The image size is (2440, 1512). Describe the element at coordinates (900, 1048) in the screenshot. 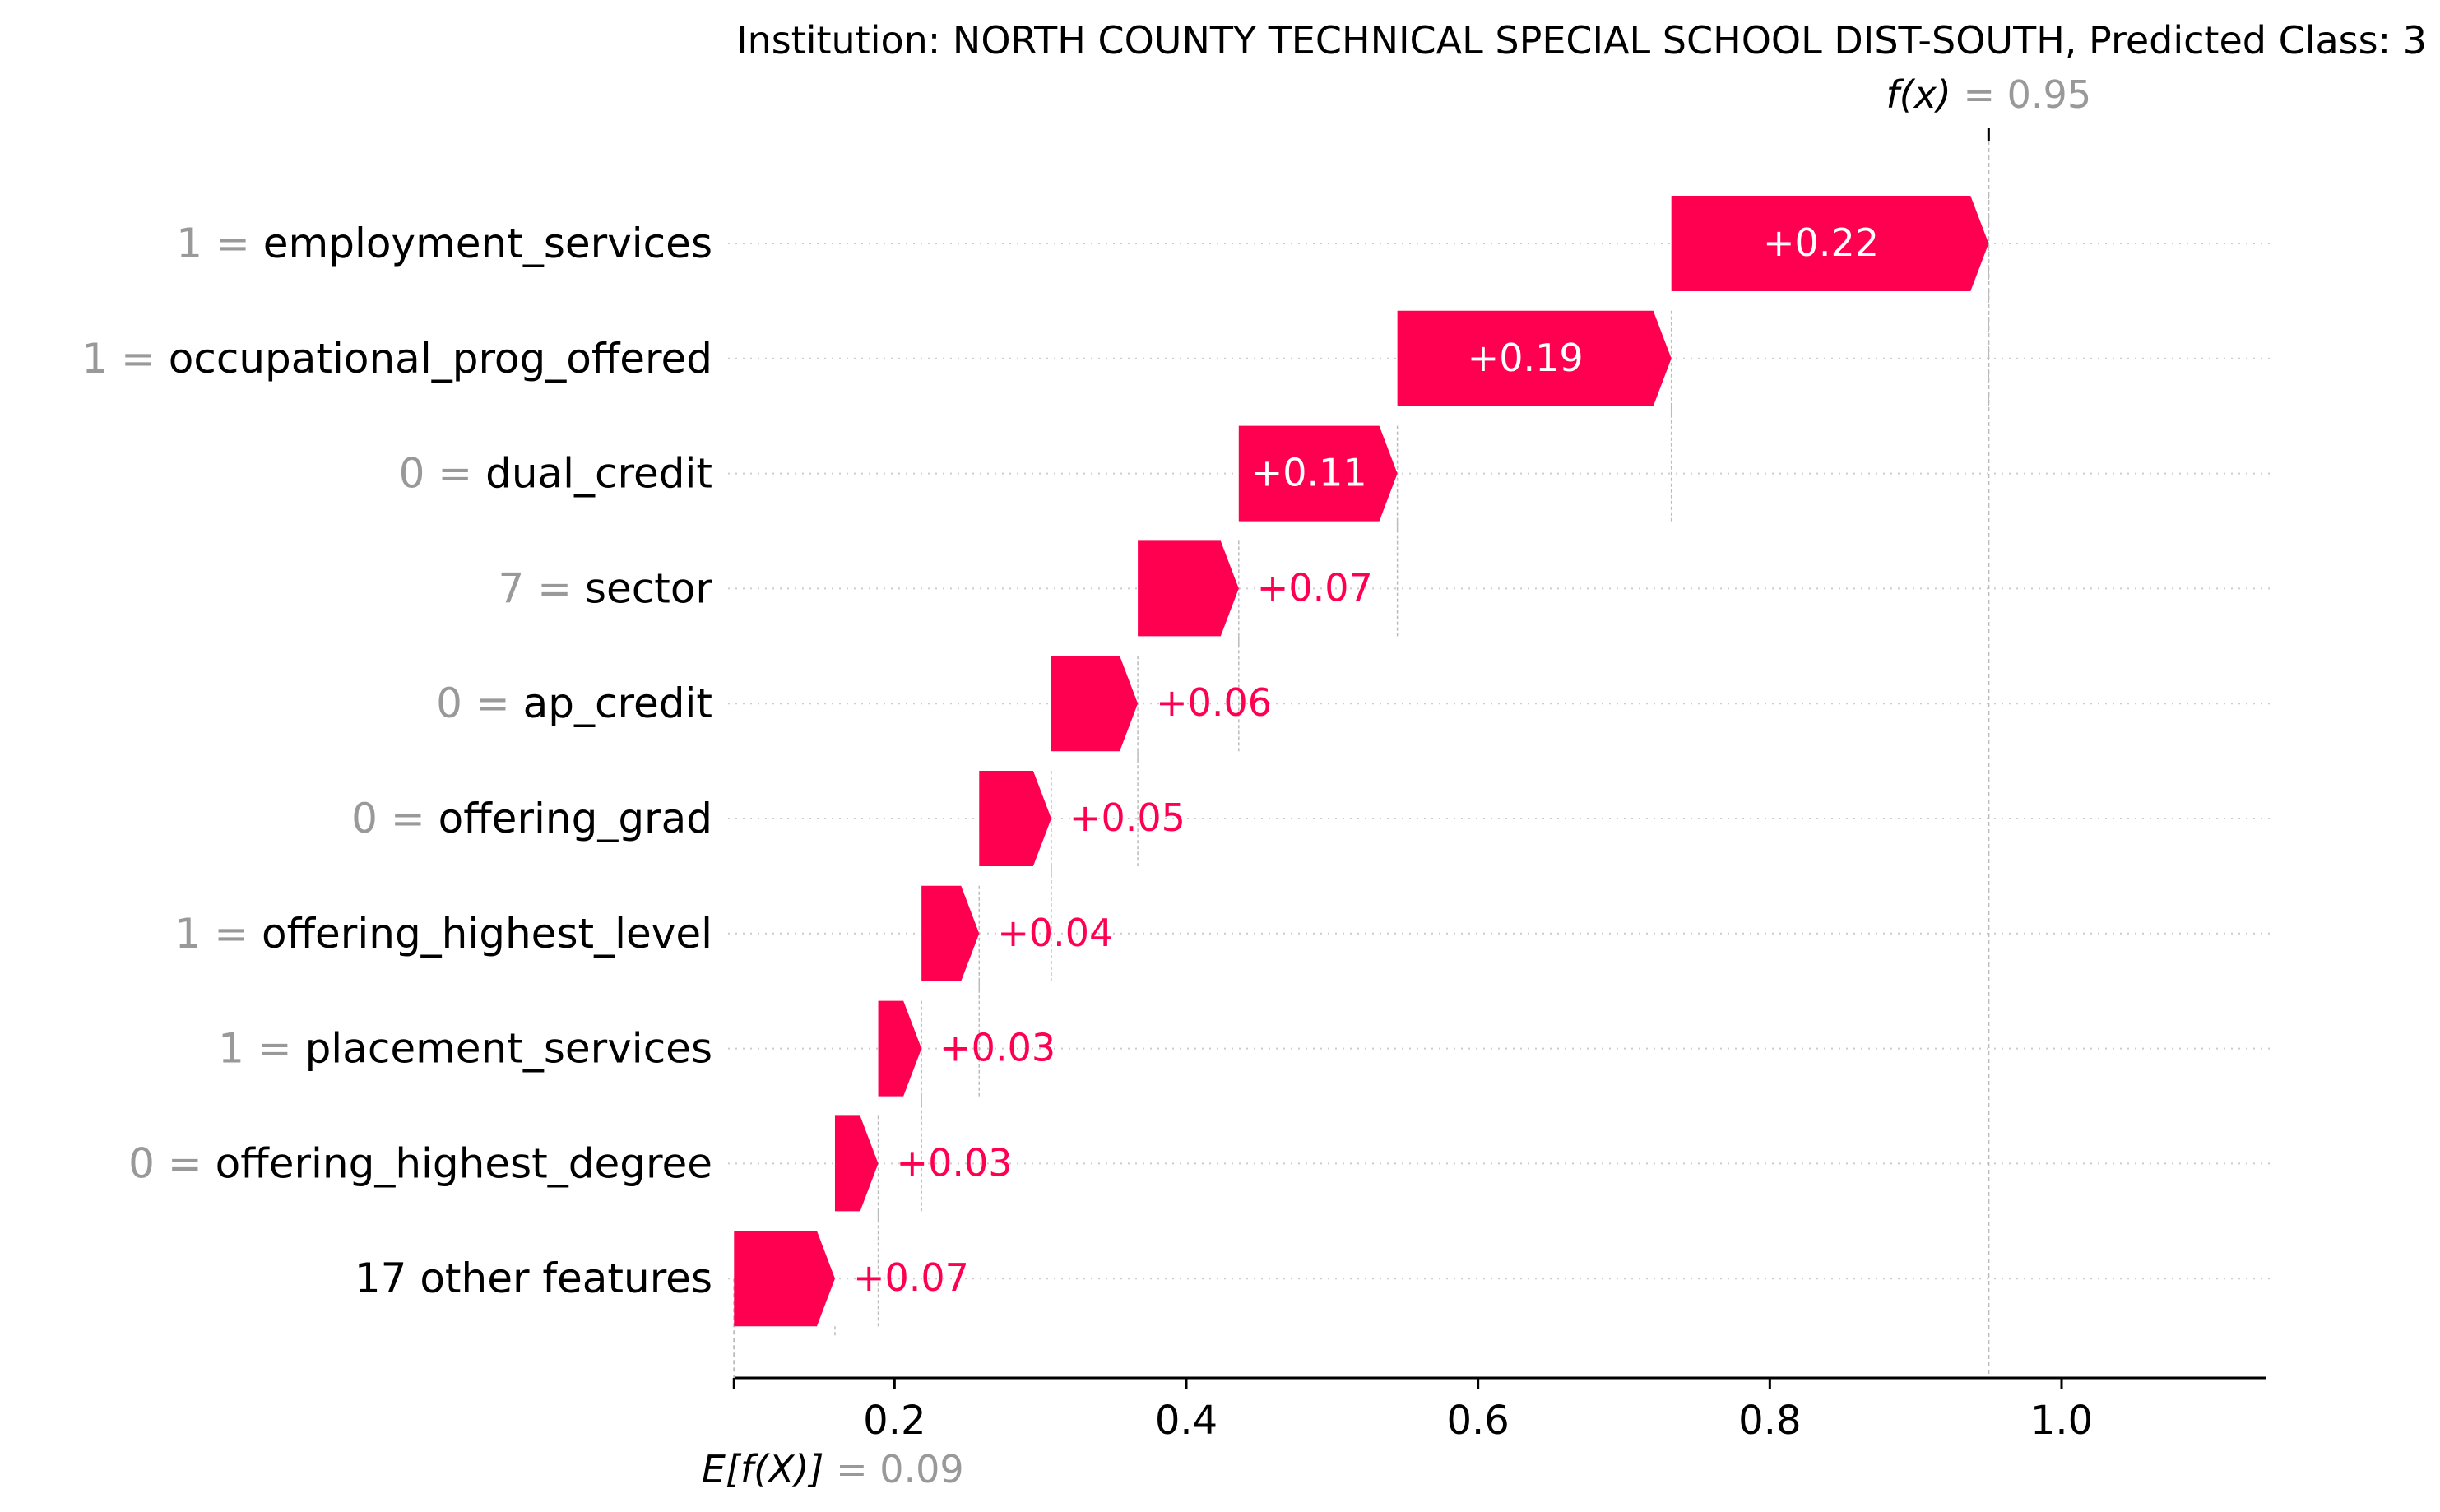

I see `bar-placement_services` at that location.